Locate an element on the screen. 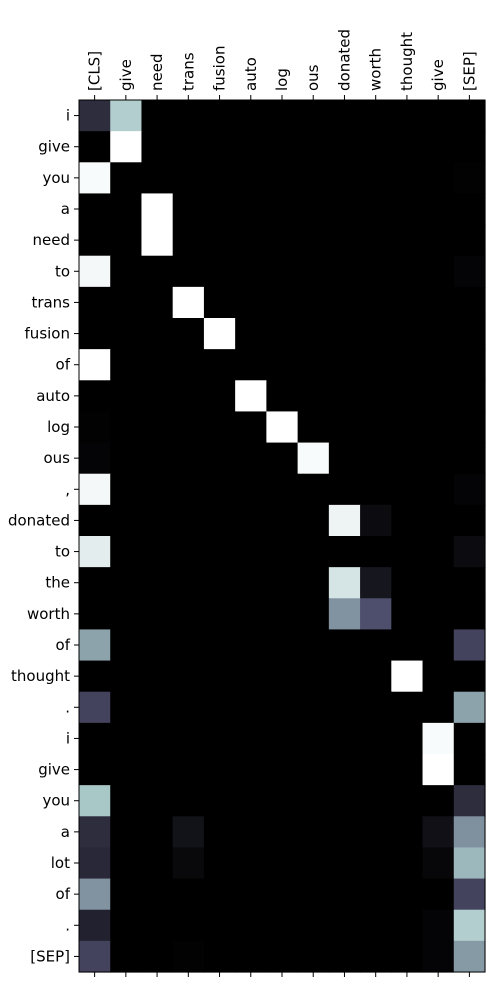 The height and width of the screenshot is (1000, 500). y-tick-label: a is located at coordinates (65, 209).